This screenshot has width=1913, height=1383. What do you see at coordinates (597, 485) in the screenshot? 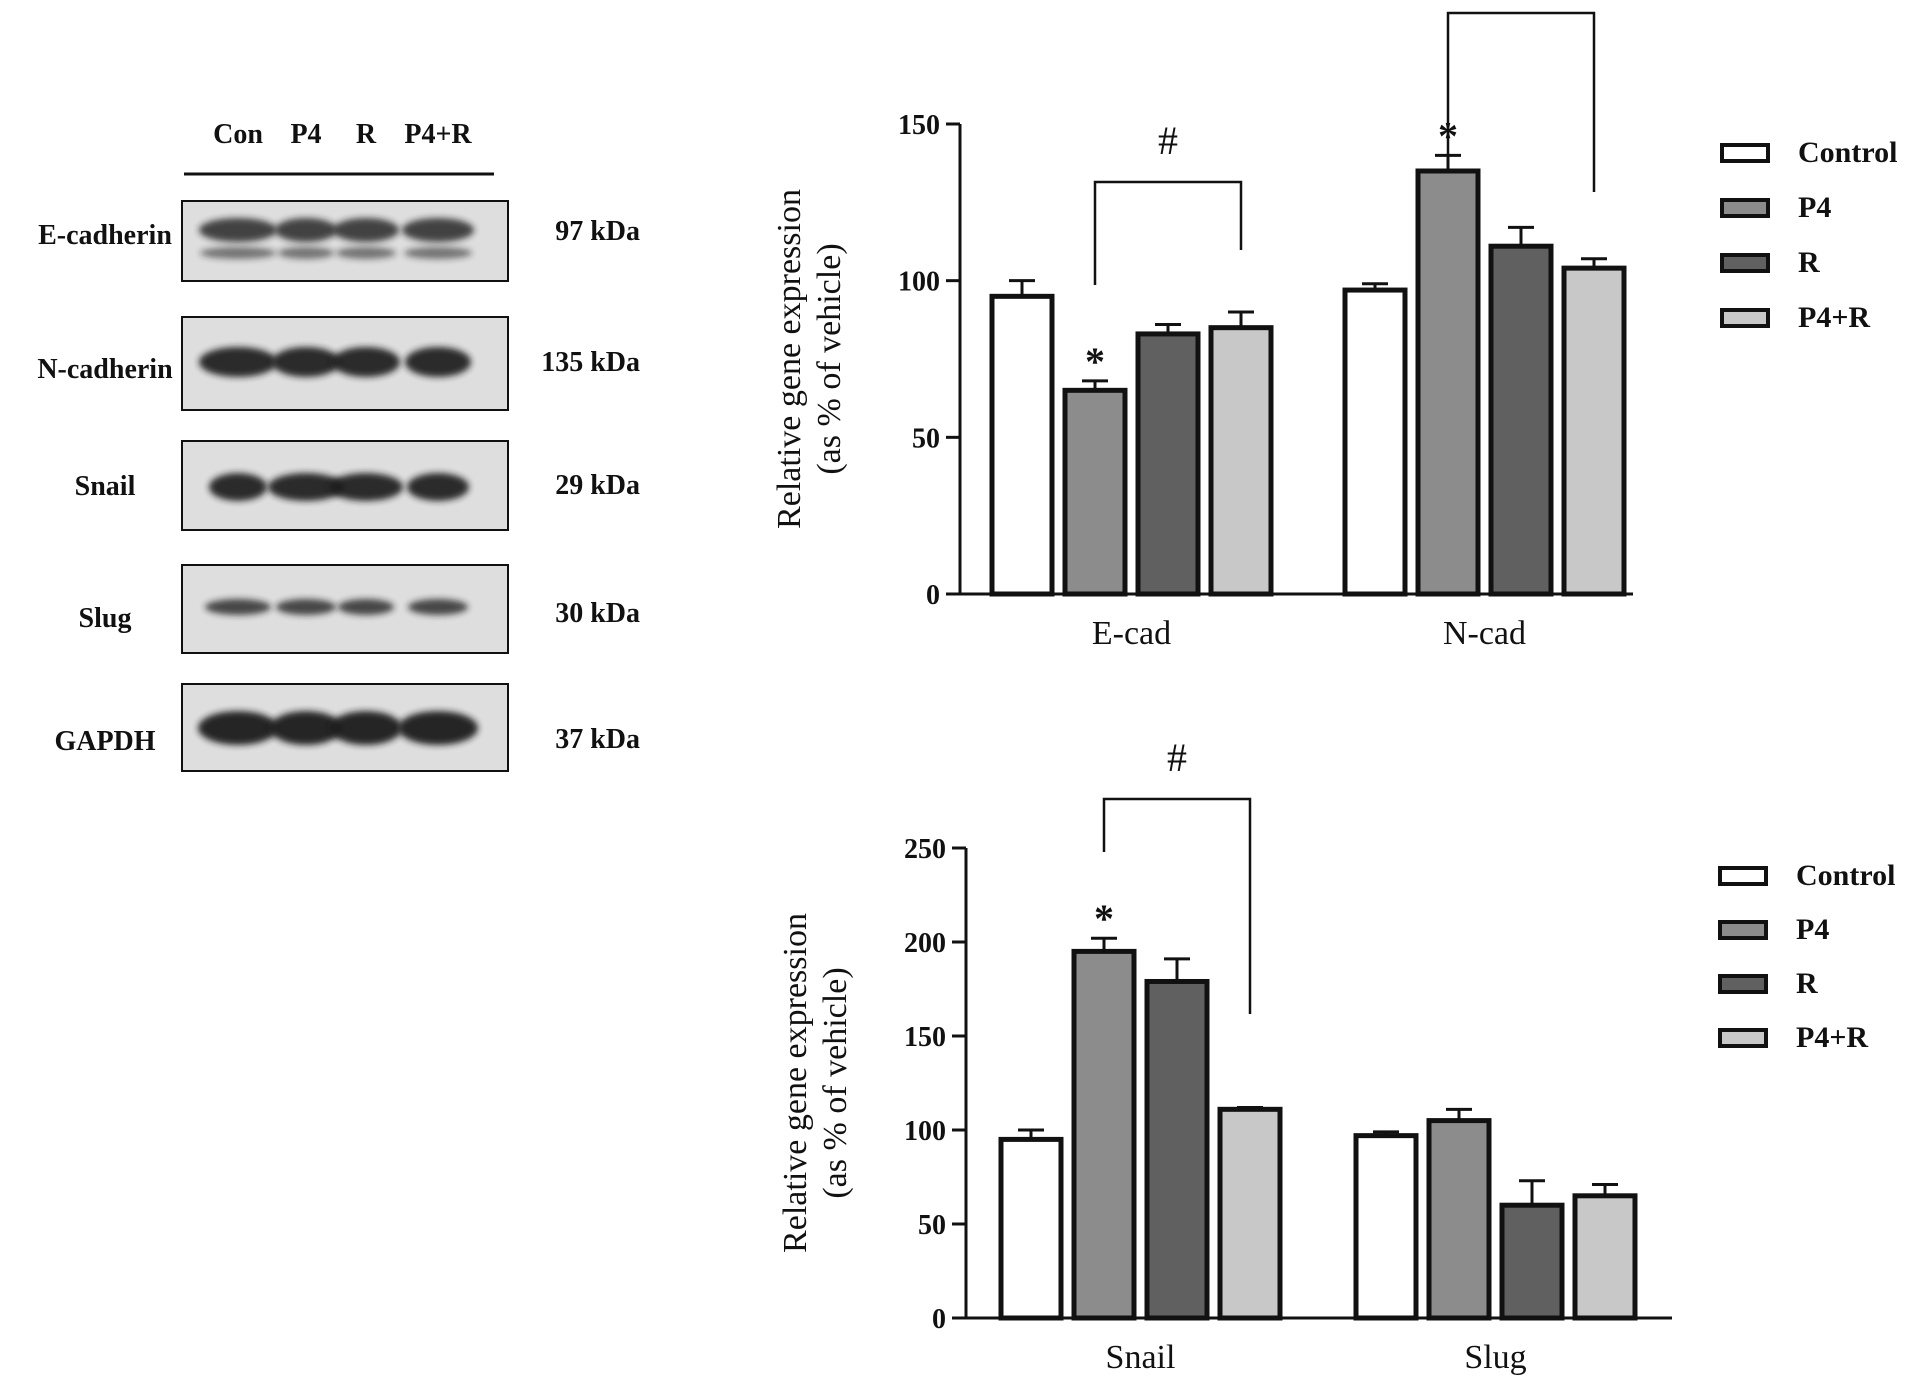
I see `size-label-snail: 29 kDa` at bounding box center [597, 485].